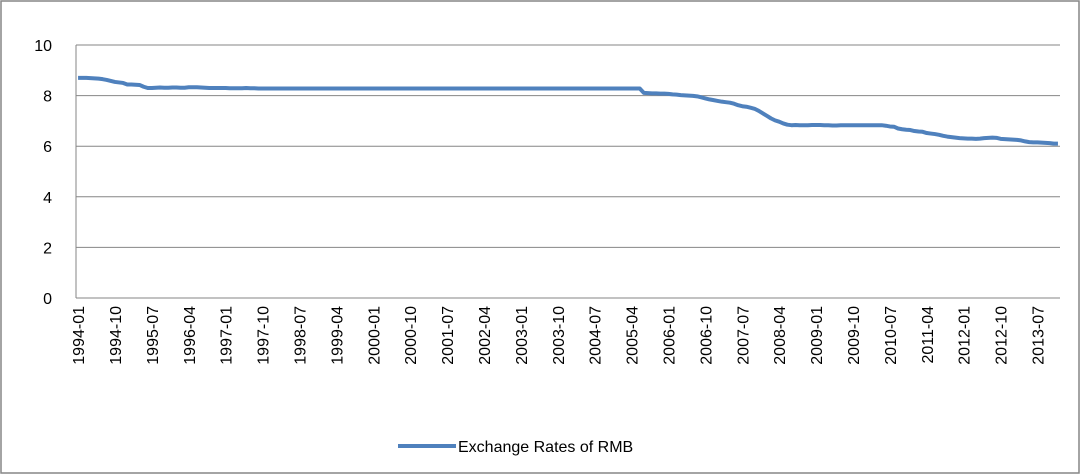 The image size is (1081, 475). I want to click on y-tick-label: 2, so click(47, 248).